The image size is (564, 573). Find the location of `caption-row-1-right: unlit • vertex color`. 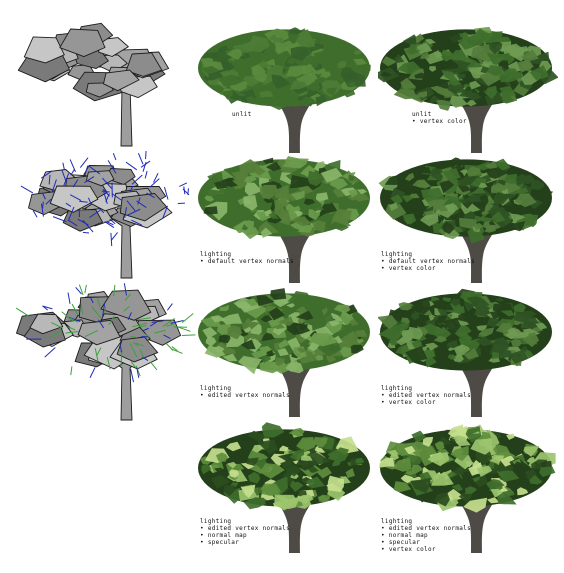

caption-row-1-right: unlit • vertex color is located at coordinates (439, 118).